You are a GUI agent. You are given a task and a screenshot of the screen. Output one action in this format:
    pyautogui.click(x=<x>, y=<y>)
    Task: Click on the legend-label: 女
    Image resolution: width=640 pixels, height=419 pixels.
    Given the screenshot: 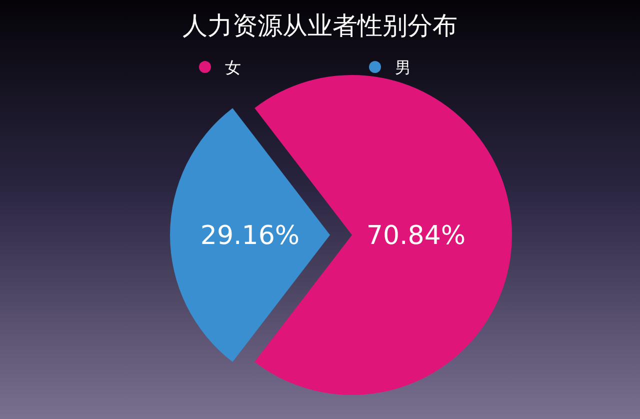 What is the action you would take?
    pyautogui.click(x=233, y=67)
    